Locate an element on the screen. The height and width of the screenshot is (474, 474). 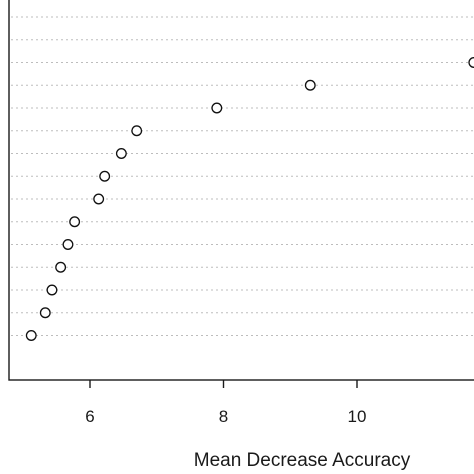
x-axis: 6 8 10 is located at coordinates (225, 403).